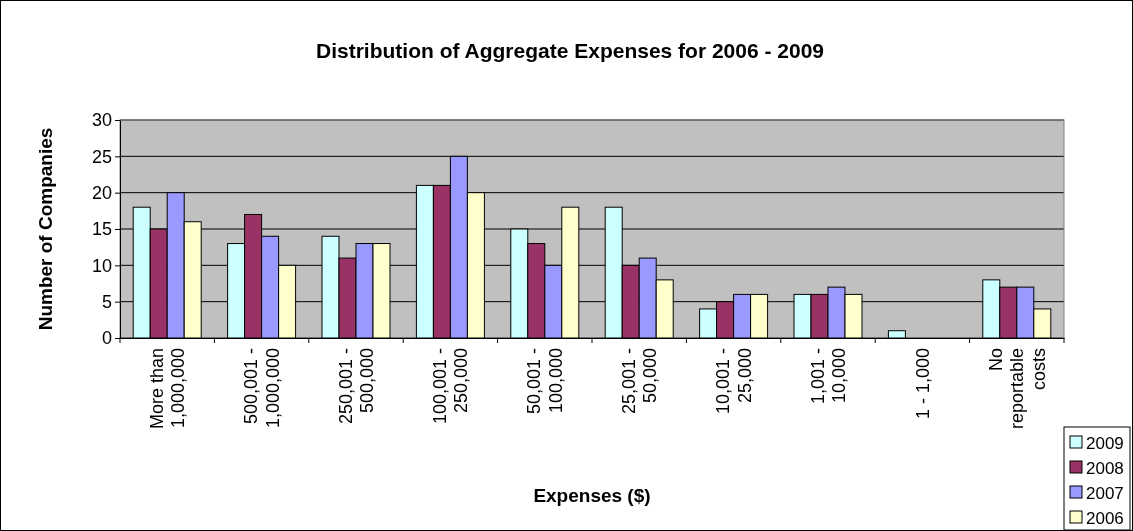 The width and height of the screenshot is (1133, 531). What do you see at coordinates (101, 156) in the screenshot?
I see `y-tick-label: 25` at bounding box center [101, 156].